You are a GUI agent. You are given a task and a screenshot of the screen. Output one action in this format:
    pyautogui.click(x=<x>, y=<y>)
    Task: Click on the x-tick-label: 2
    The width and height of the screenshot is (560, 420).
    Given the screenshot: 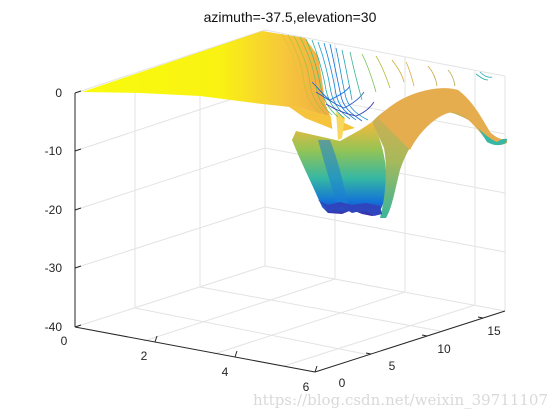 What is the action you would take?
    pyautogui.click(x=144, y=356)
    